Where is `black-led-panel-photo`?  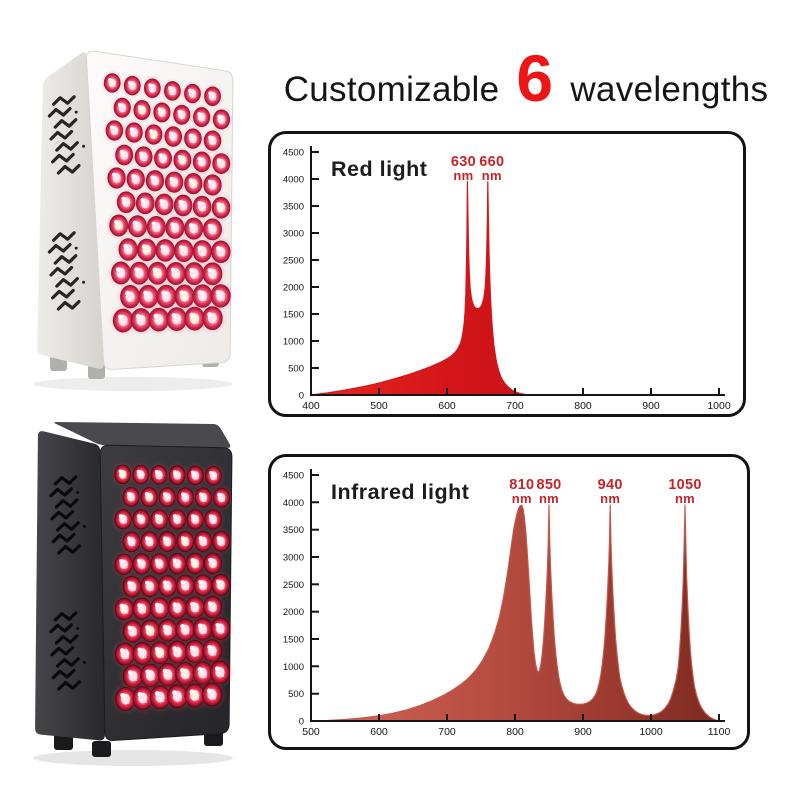
black-led-panel-photo is located at coordinates (133, 592).